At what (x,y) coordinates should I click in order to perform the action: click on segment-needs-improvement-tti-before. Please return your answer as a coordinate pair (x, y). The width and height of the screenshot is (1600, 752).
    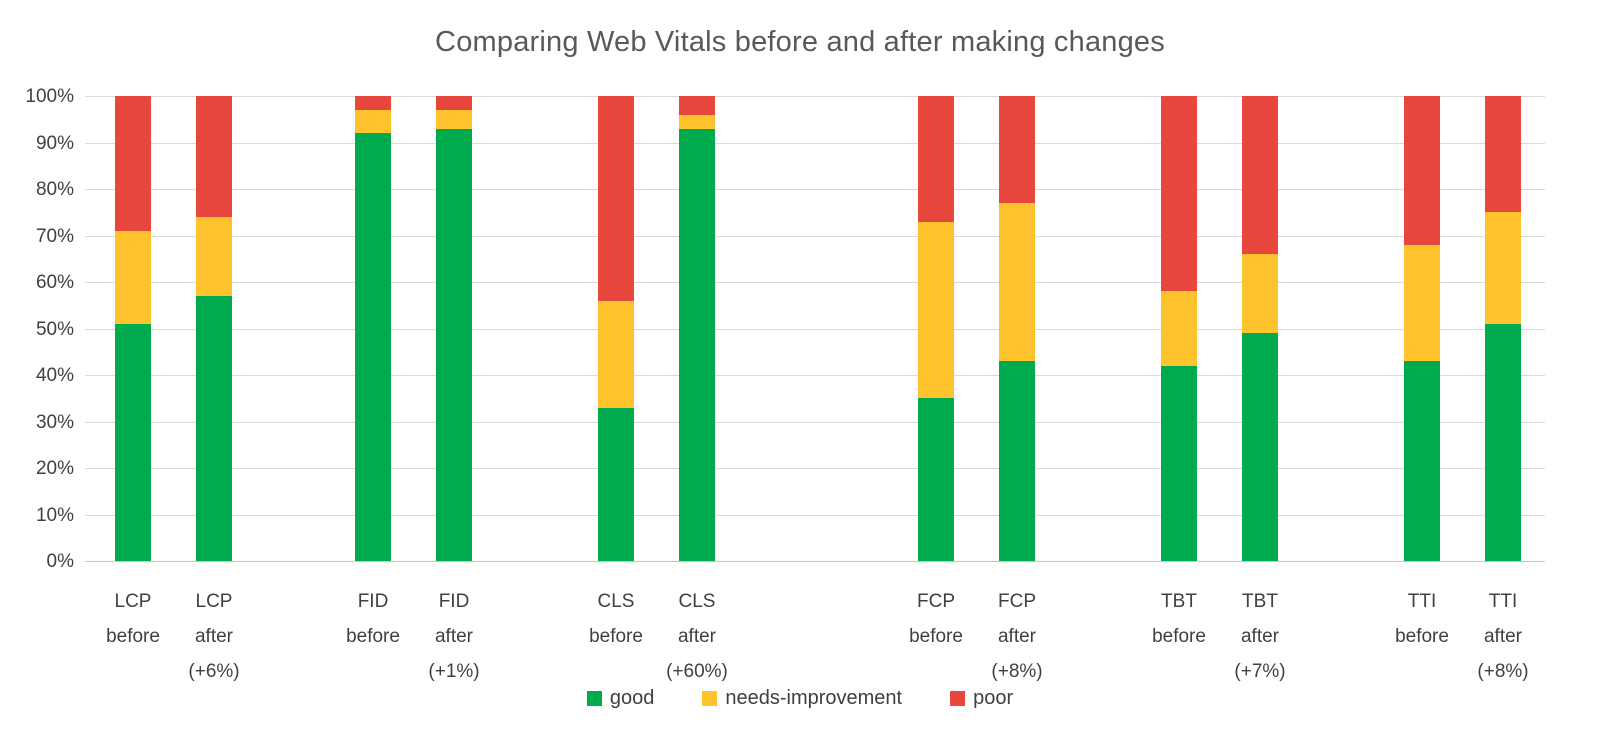
    Looking at the image, I should click on (1422, 303).